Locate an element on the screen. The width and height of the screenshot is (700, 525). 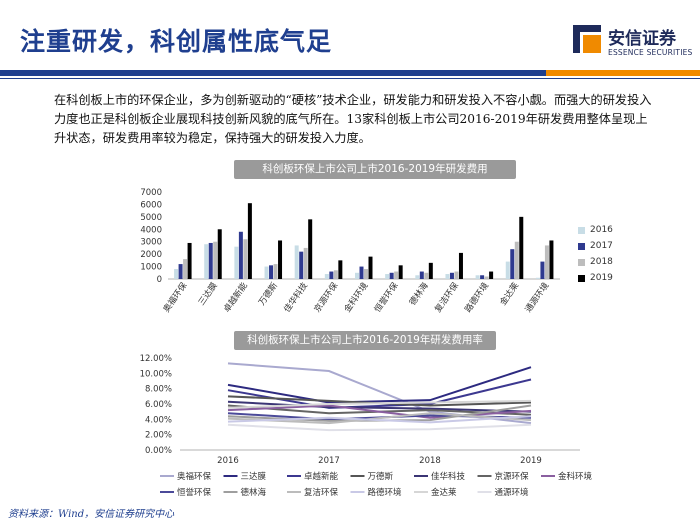
bar-chart-legend: 2016 2017 2018 2019 is located at coordinates (595, 254).